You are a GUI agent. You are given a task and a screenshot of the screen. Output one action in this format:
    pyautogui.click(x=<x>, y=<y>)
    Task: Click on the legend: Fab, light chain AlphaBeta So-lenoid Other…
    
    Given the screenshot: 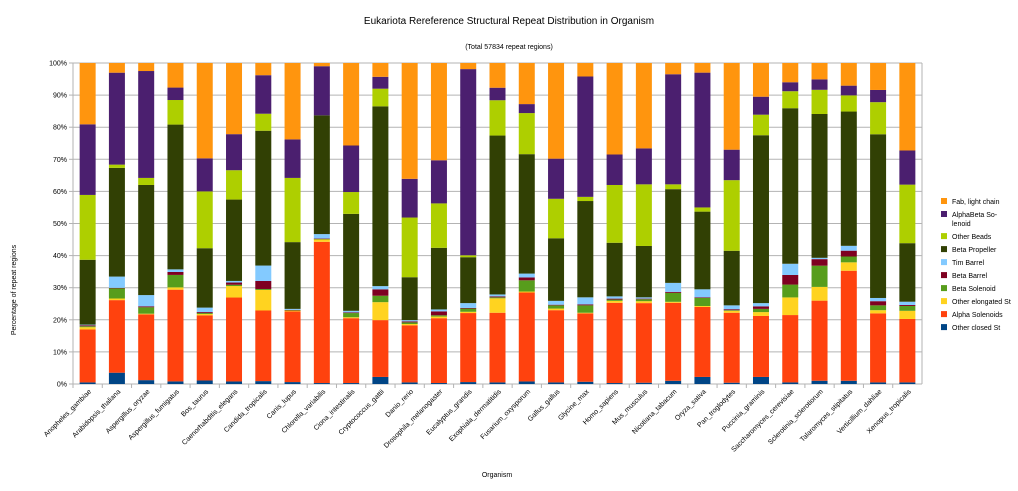 What is the action you would take?
    pyautogui.click(x=976, y=265)
    